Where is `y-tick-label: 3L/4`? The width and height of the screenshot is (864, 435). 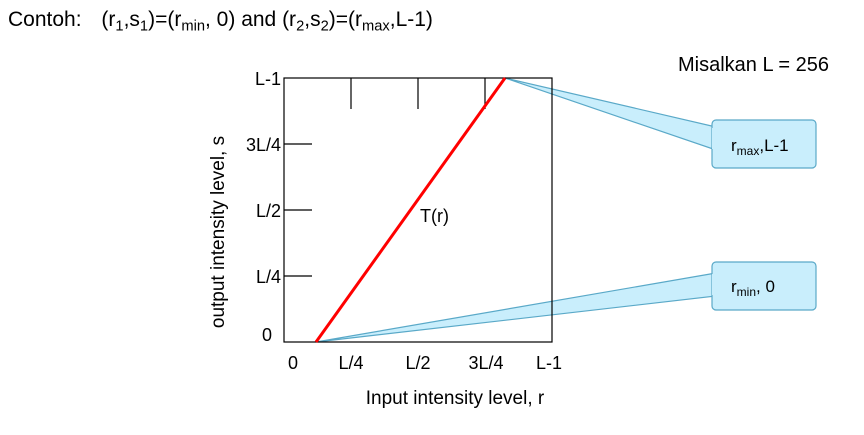
y-tick-label: 3L/4 is located at coordinates (263, 145).